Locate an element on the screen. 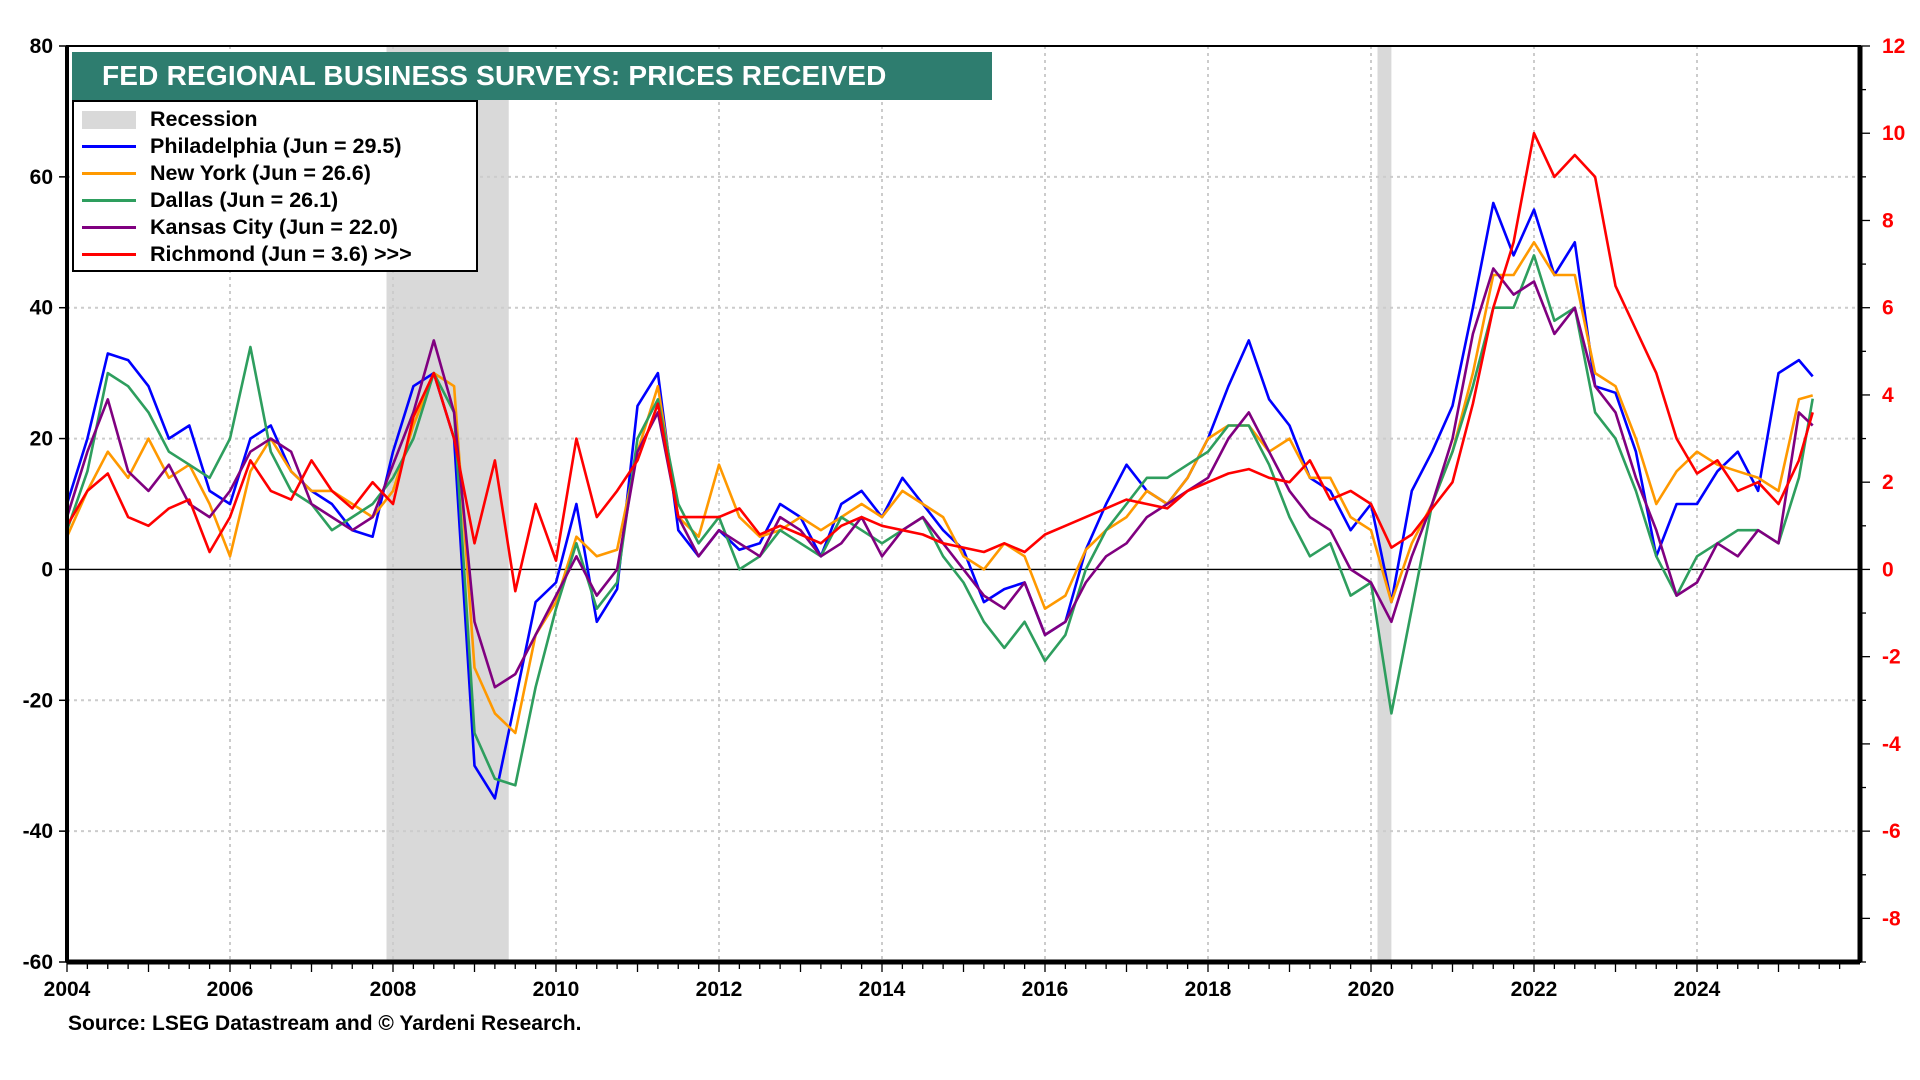 This screenshot has width=1920, height=1080. x-tick-label: 2004 is located at coordinates (67, 989).